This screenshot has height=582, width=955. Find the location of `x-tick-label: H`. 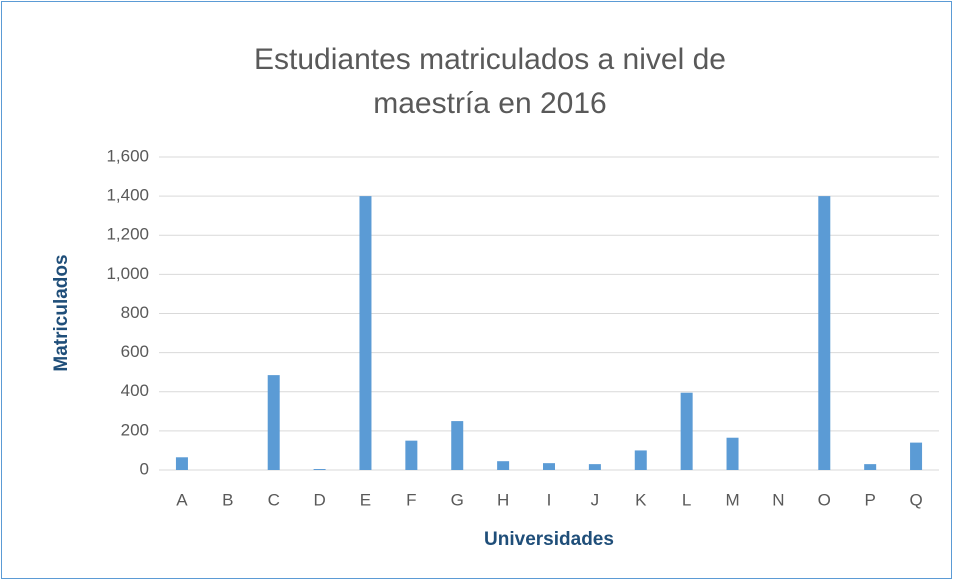

x-tick-label: H is located at coordinates (503, 499).